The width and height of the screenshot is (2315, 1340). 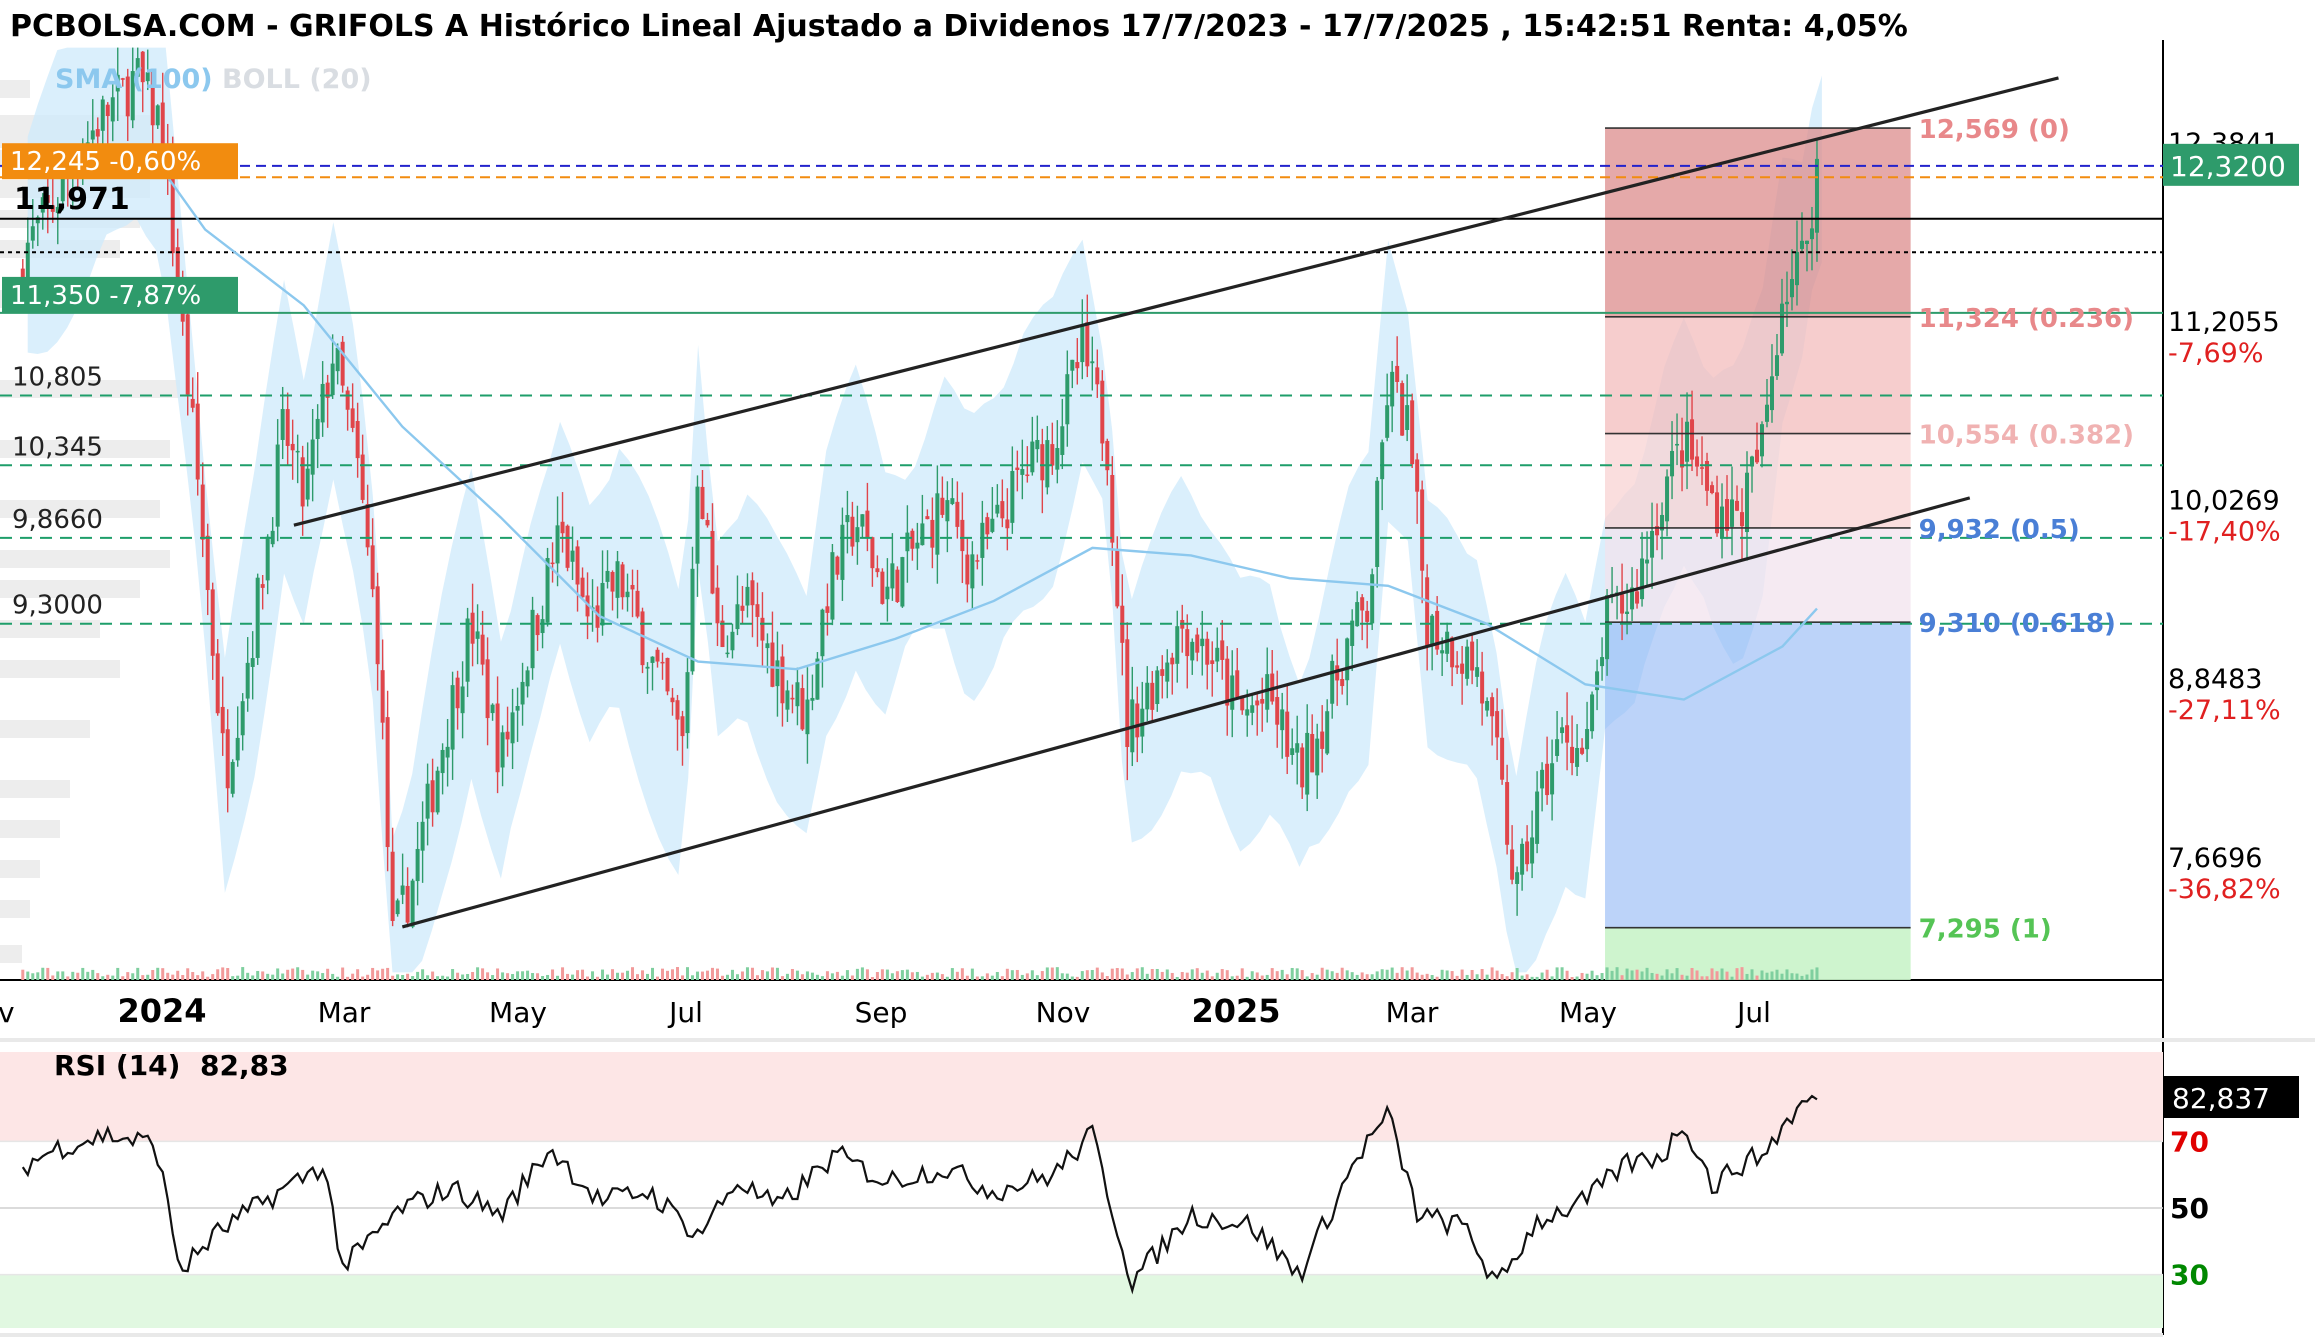 I want to click on level-label-bold: 11,971, so click(x=72, y=199).